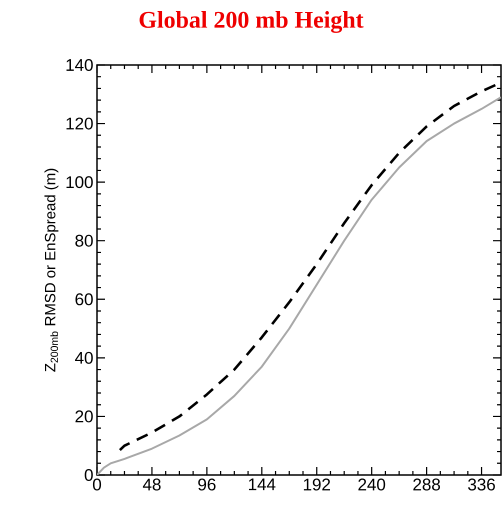  Describe the element at coordinates (207, 484) in the screenshot. I see `x-tick-label: 96` at that location.